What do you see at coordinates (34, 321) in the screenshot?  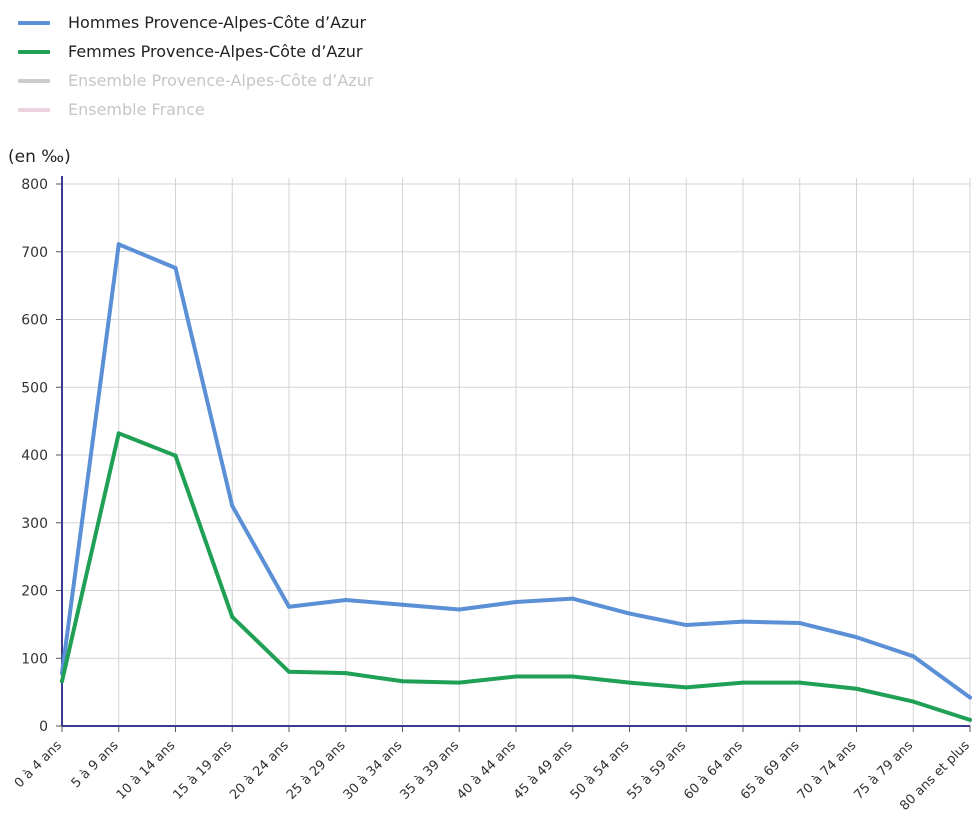 I see `y-tick-label: 600` at bounding box center [34, 321].